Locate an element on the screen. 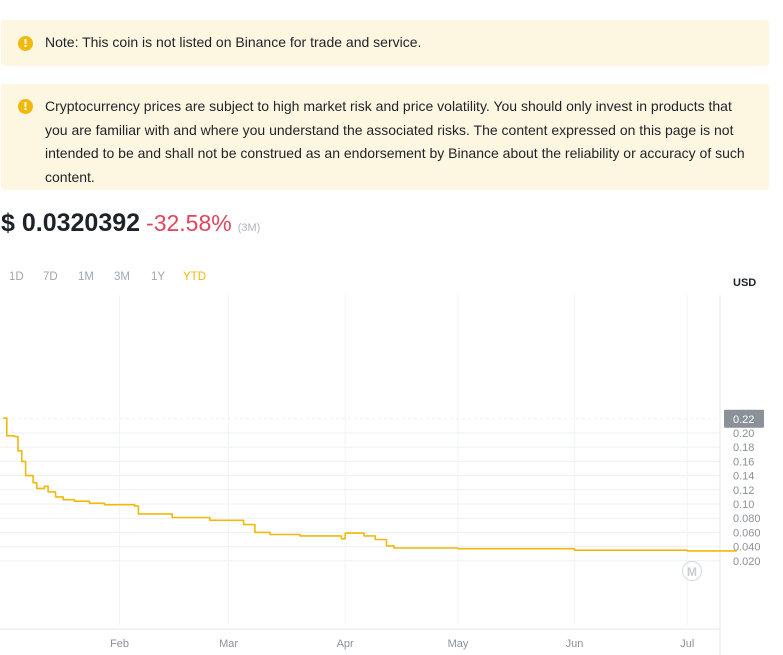 Image resolution: width=783 pixels, height=655 pixels. tab-ytd: YTD is located at coordinates (194, 277).